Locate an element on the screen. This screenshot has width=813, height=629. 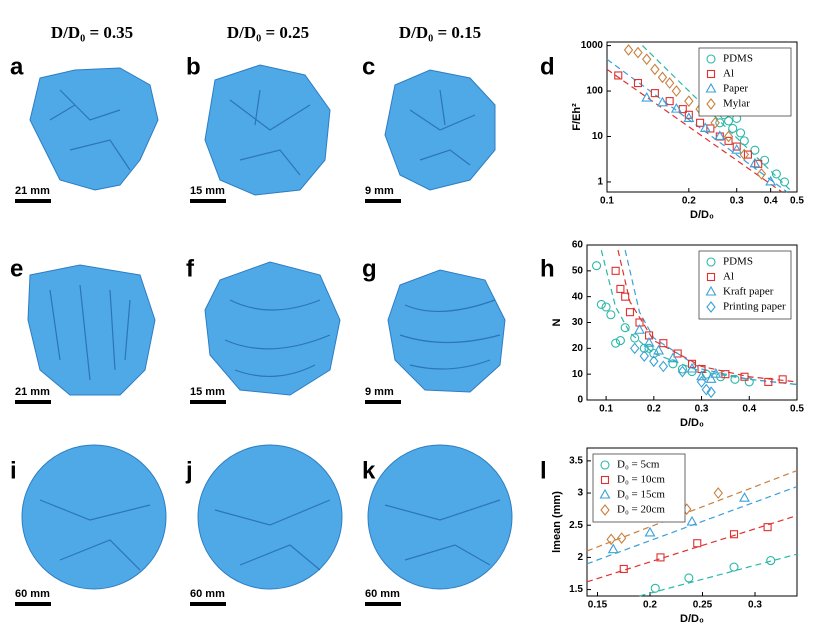
column-header: D/D₀ = 0.35 is located at coordinates (92, 32).